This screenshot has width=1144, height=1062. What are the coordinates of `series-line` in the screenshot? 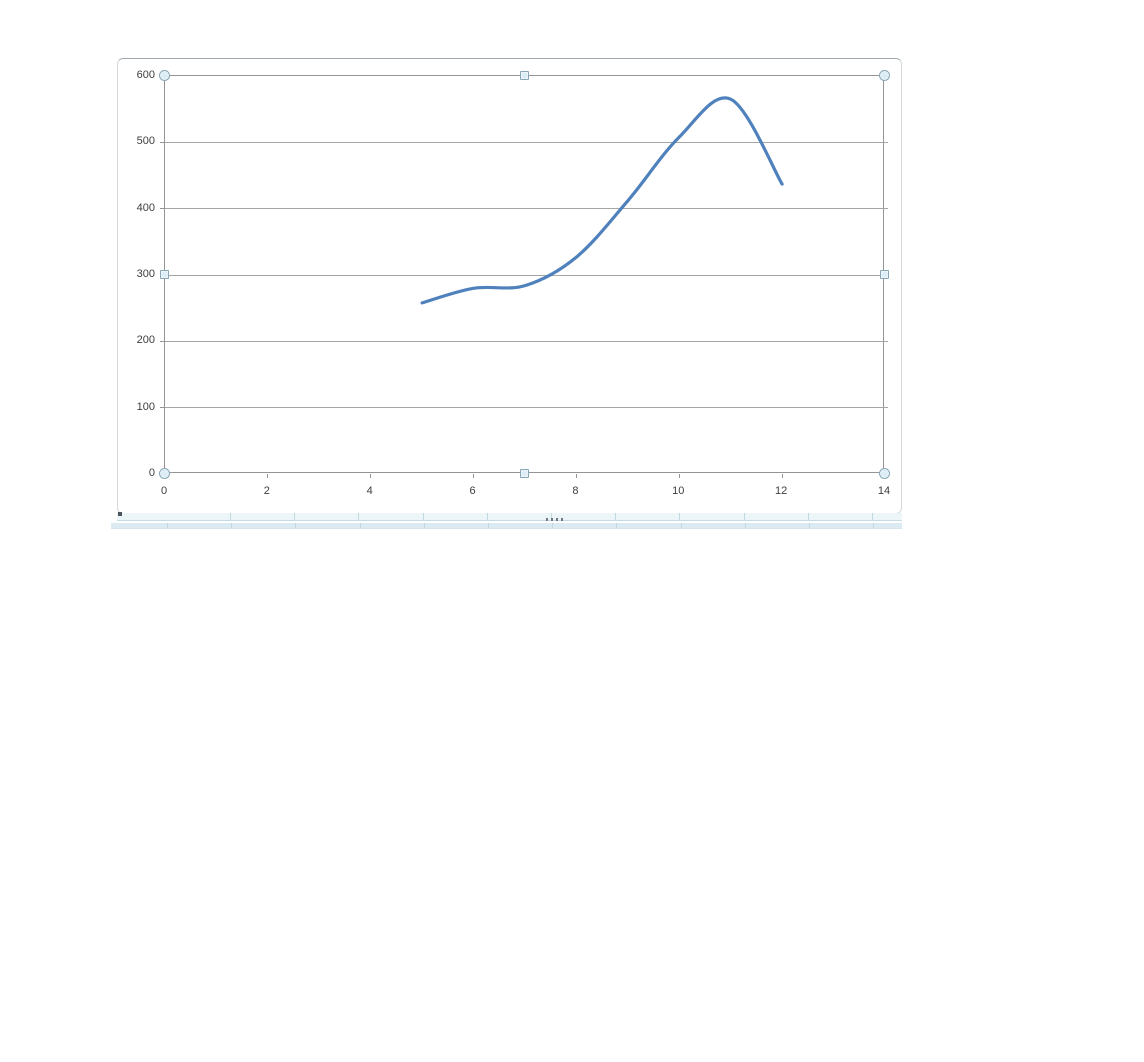 It's located at (602, 200).